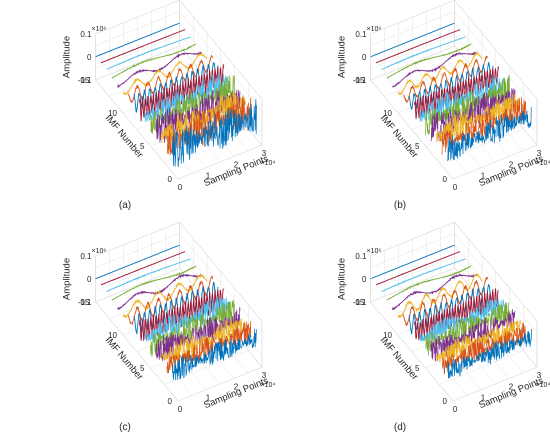 This screenshot has width=550, height=441. What do you see at coordinates (400, 427) in the screenshot?
I see `panel-caption: (d)` at bounding box center [400, 427].